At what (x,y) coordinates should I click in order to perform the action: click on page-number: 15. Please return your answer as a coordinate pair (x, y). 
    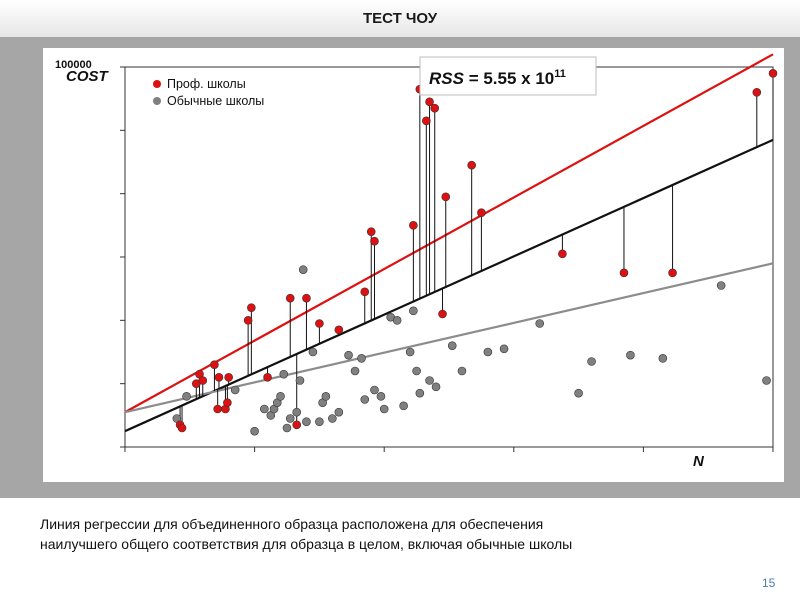
    Looking at the image, I should click on (769, 583).